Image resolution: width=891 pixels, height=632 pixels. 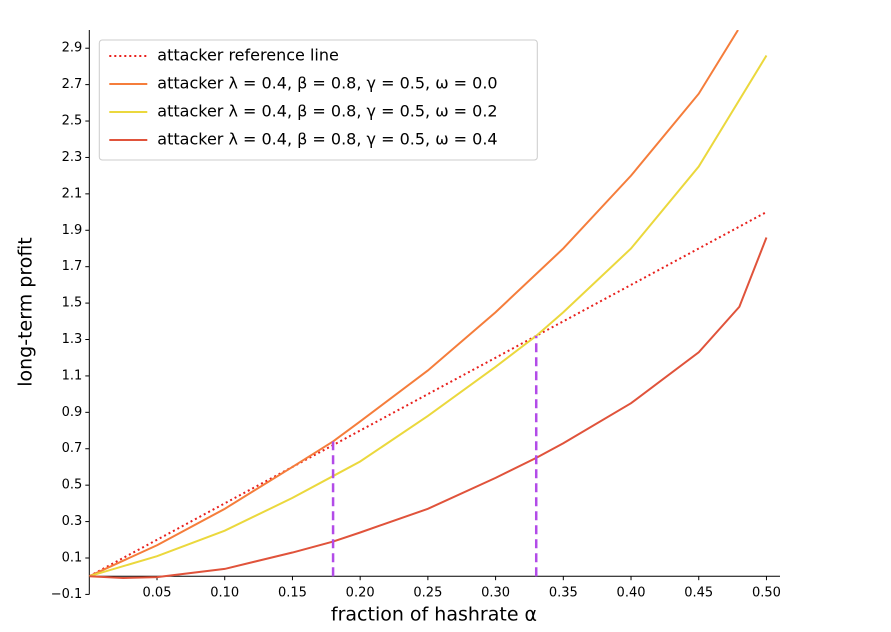 What do you see at coordinates (766, 593) in the screenshot?
I see `x-tick-label: 0.50` at bounding box center [766, 593].